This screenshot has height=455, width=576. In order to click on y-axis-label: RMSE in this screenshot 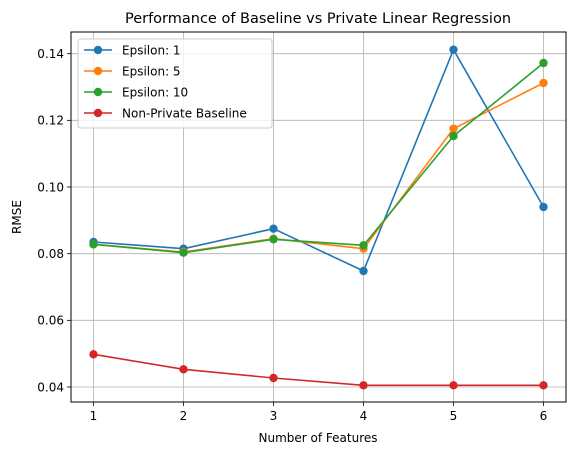, I will do `click(17, 217)`.